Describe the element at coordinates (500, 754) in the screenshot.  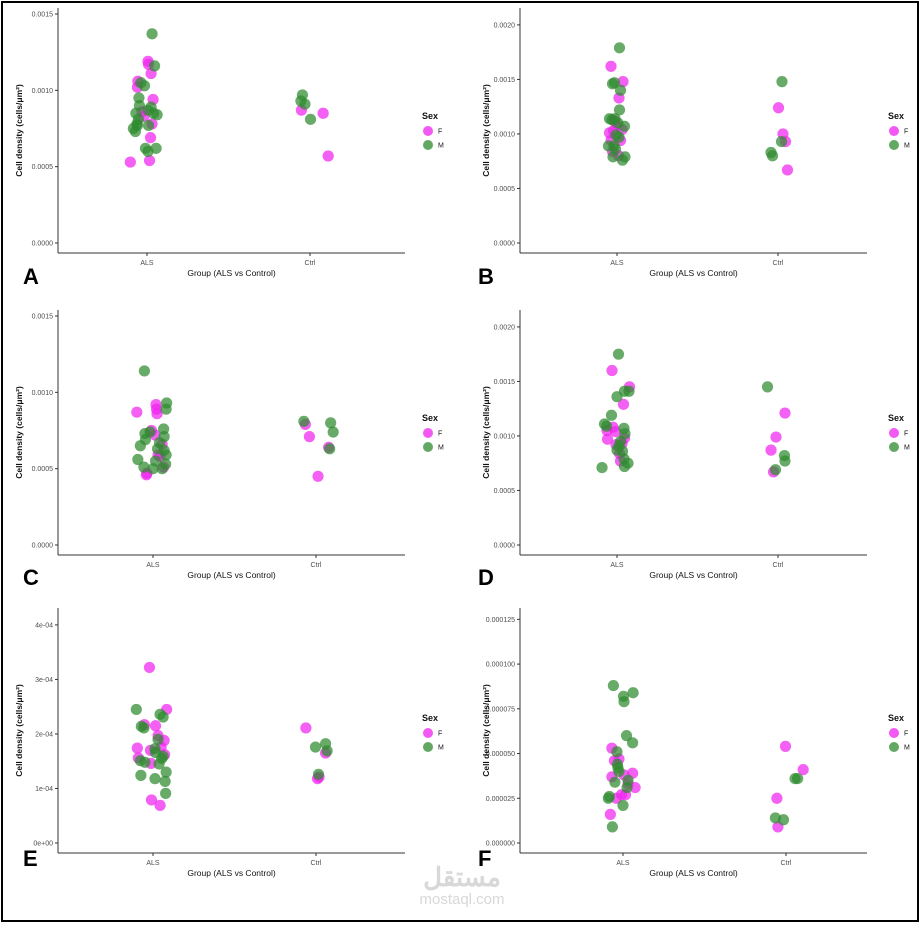
I see `y-tick-label: 0.000050` at that location.